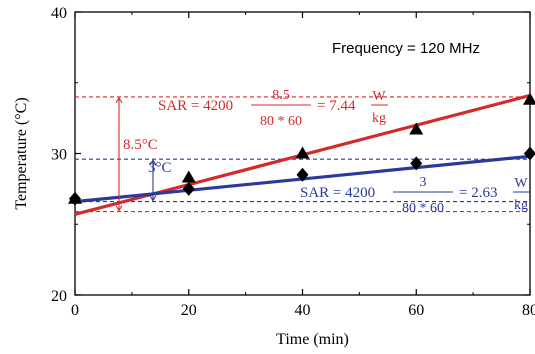  Describe the element at coordinates (59, 296) in the screenshot. I see `y-tick-label-0: 20` at that location.